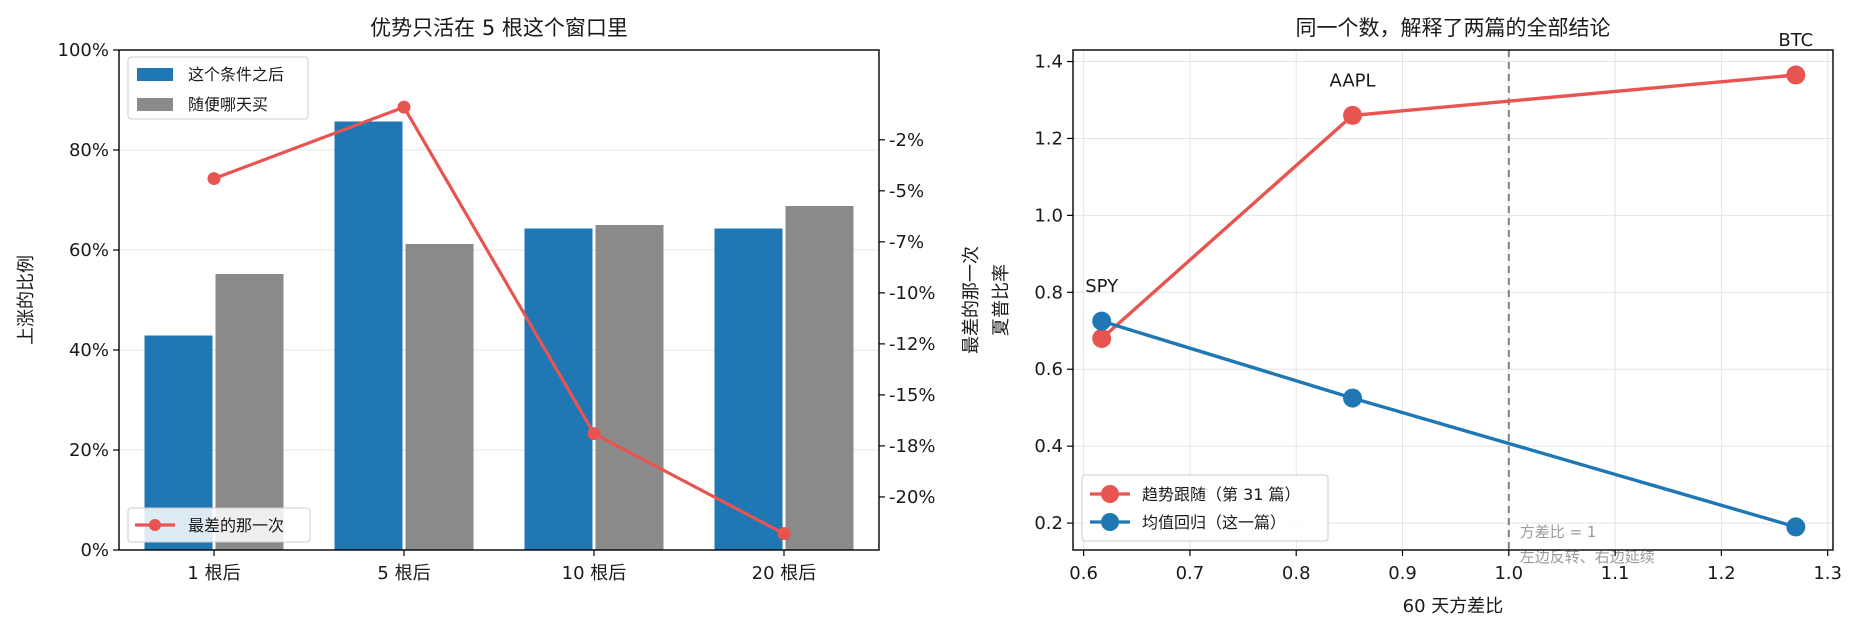 The width and height of the screenshot is (1859, 630). I want to click on y-tick-label: 0.8, so click(1048, 292).